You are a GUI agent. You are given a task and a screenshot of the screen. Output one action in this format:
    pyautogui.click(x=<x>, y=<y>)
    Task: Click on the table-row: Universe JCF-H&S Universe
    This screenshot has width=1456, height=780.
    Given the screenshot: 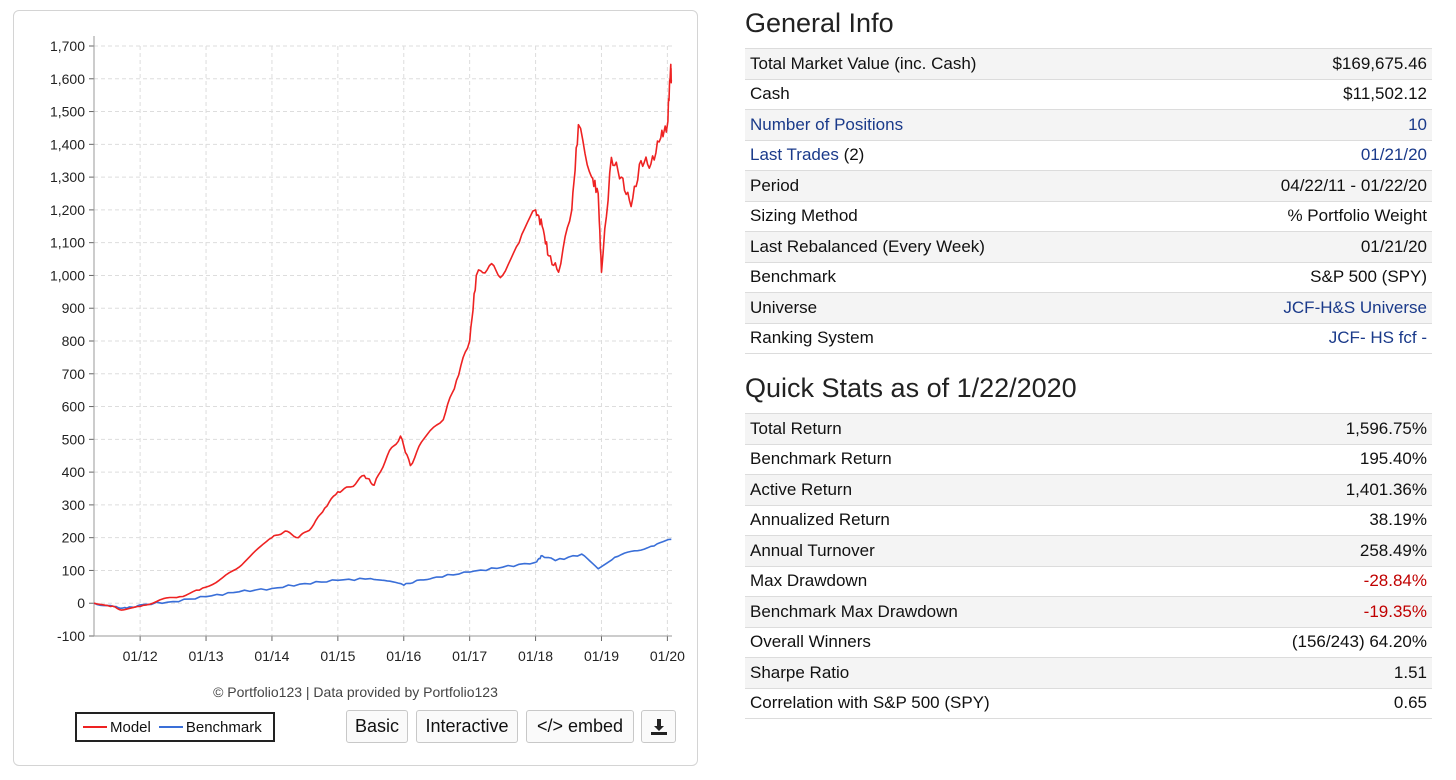 What is the action you would take?
    pyautogui.click(x=1088, y=307)
    